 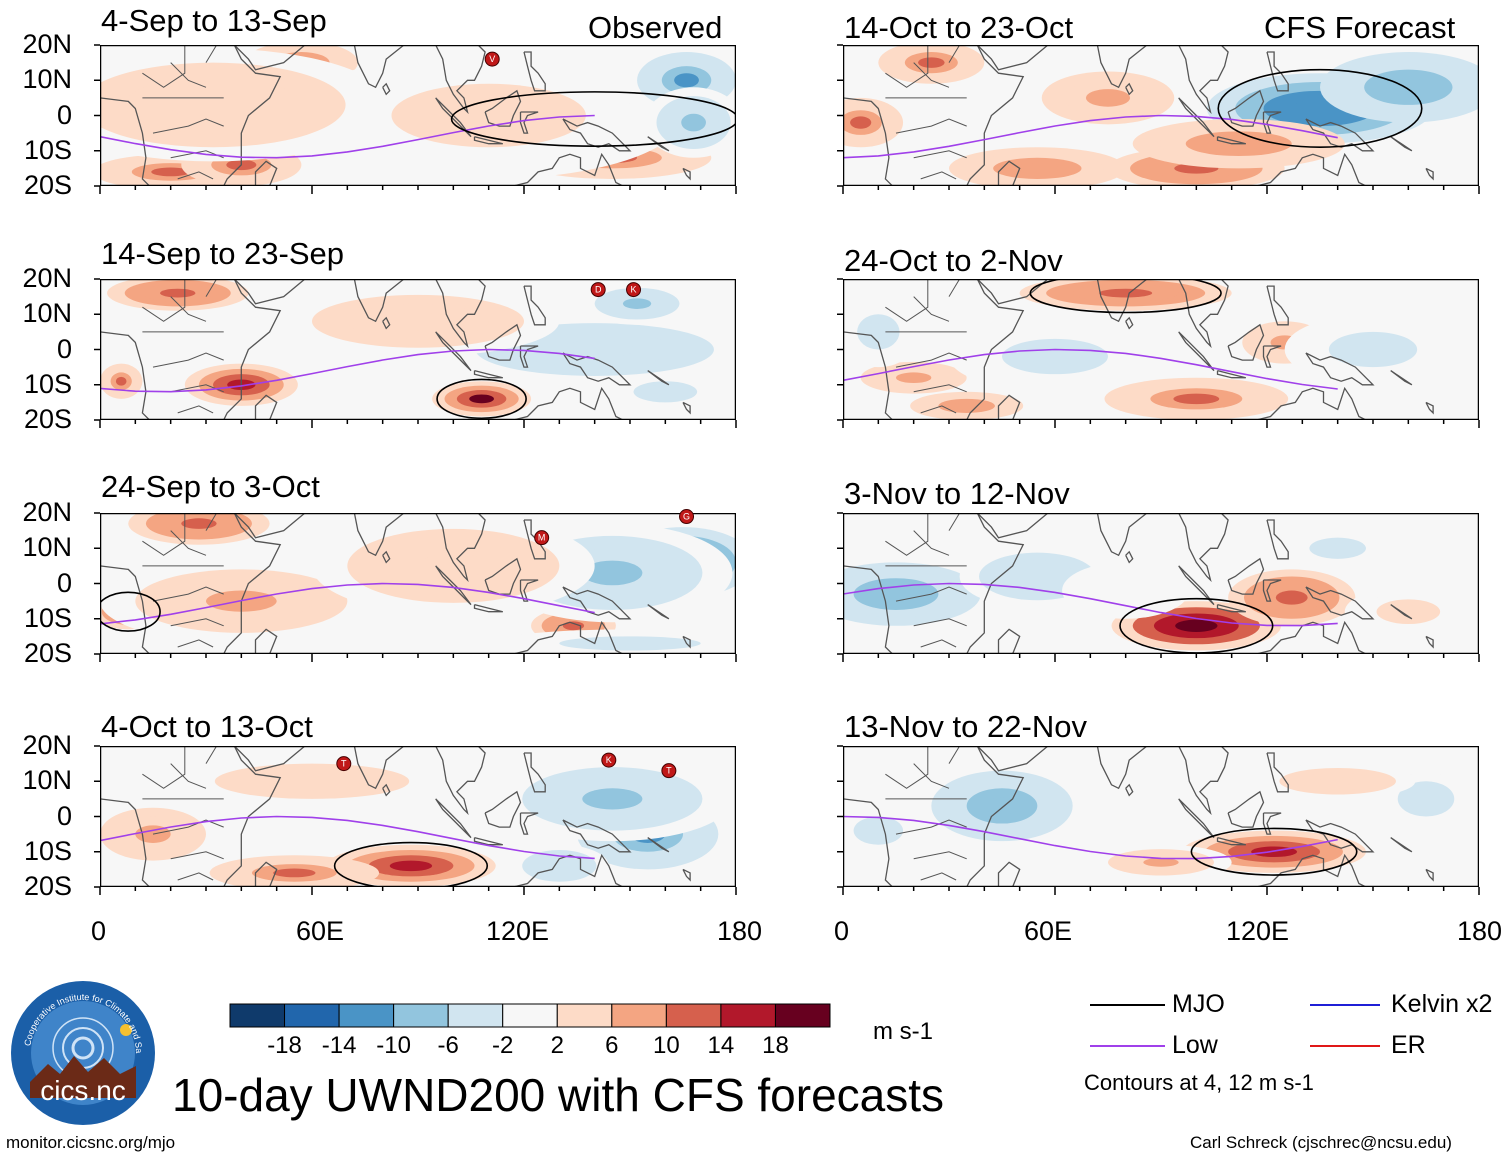 What do you see at coordinates (99, 931) in the screenshot?
I see `lon-tick-label: 0` at bounding box center [99, 931].